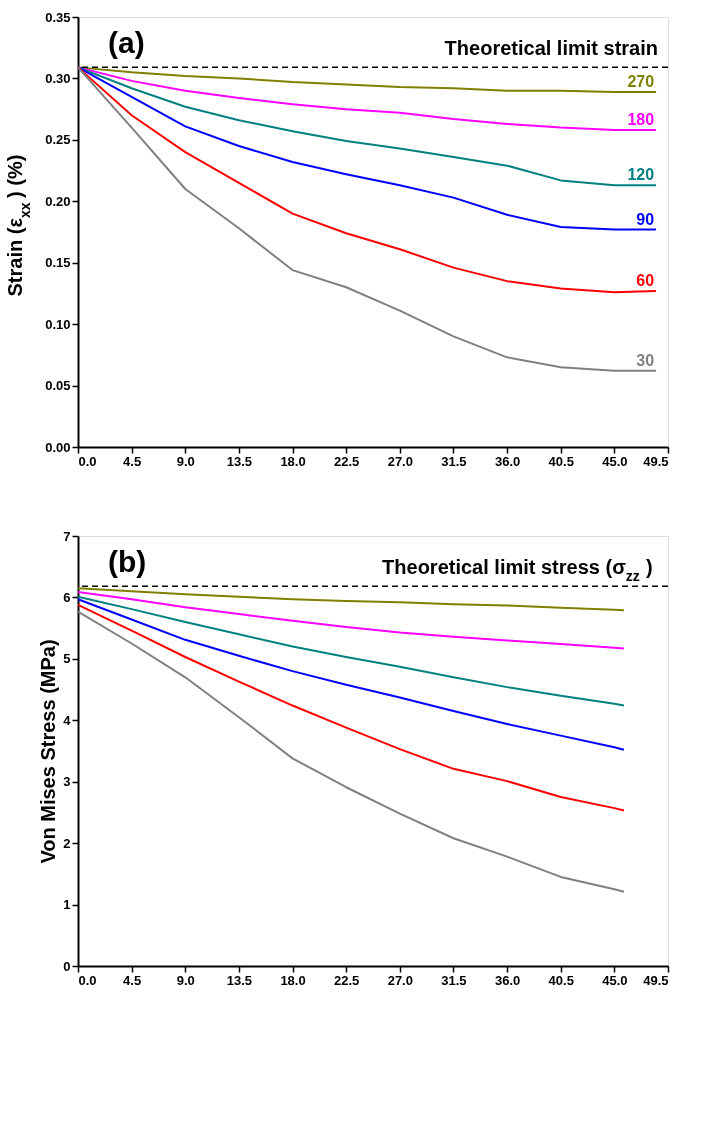  I want to click on y-tick-label: 0.25, so click(58, 140).